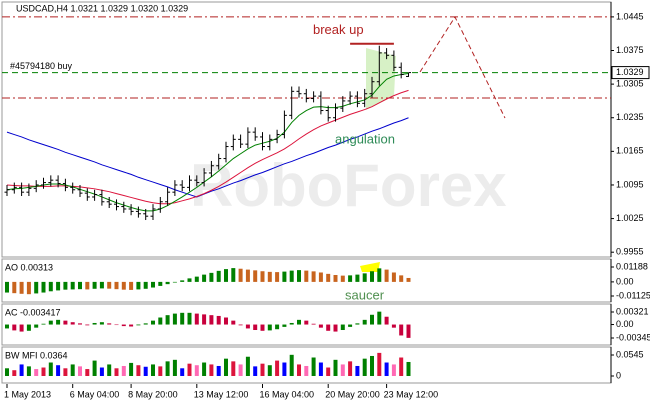  I want to click on break-up-label: break up, so click(338, 29).